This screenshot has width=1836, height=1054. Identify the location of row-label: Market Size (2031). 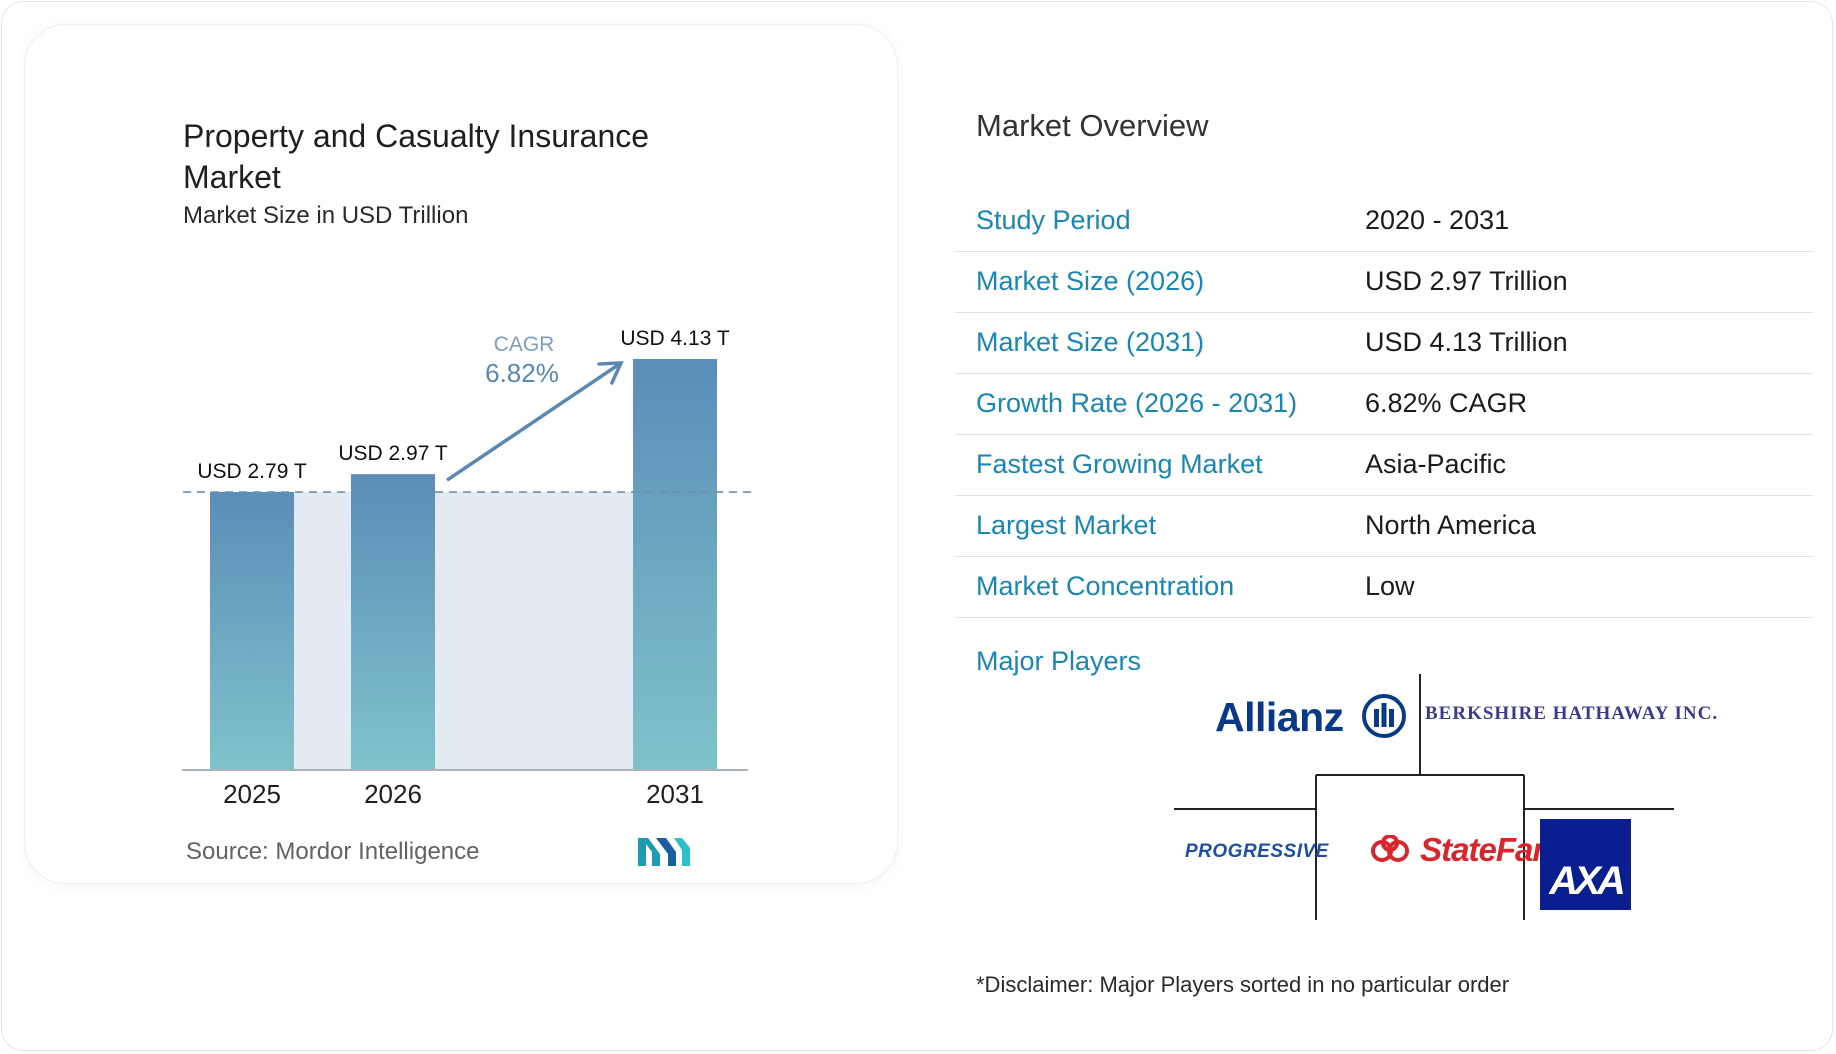
(1090, 342).